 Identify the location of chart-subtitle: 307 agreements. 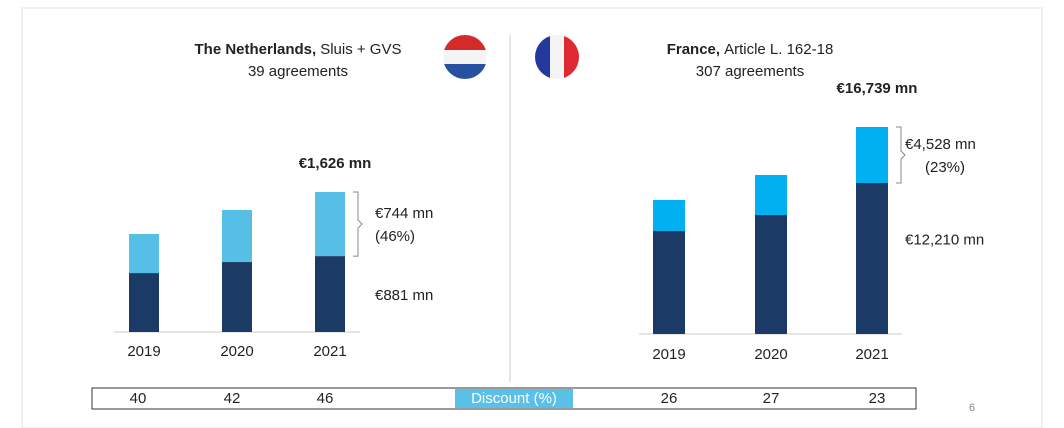
(750, 71).